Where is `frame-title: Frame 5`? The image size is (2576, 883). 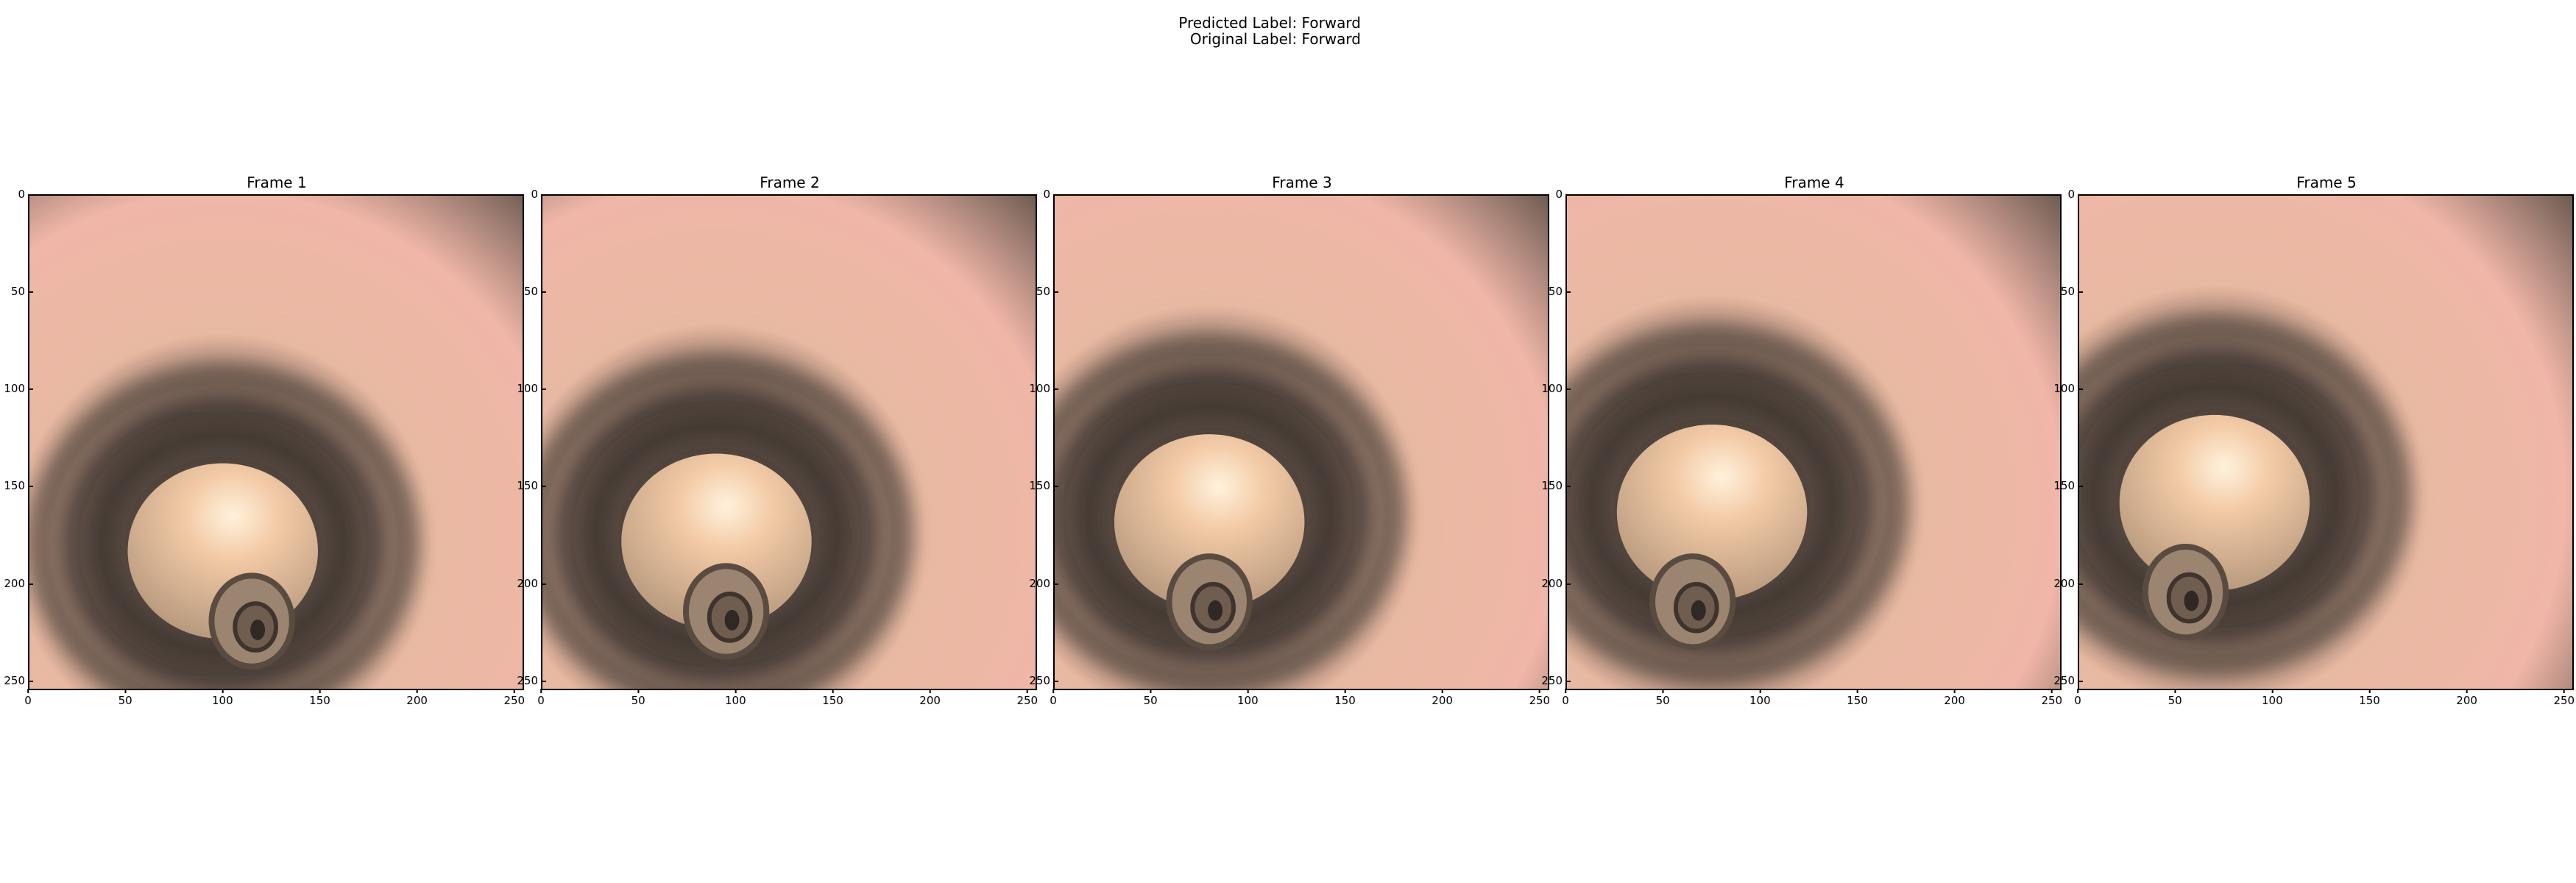
frame-title: Frame 5 is located at coordinates (2326, 182).